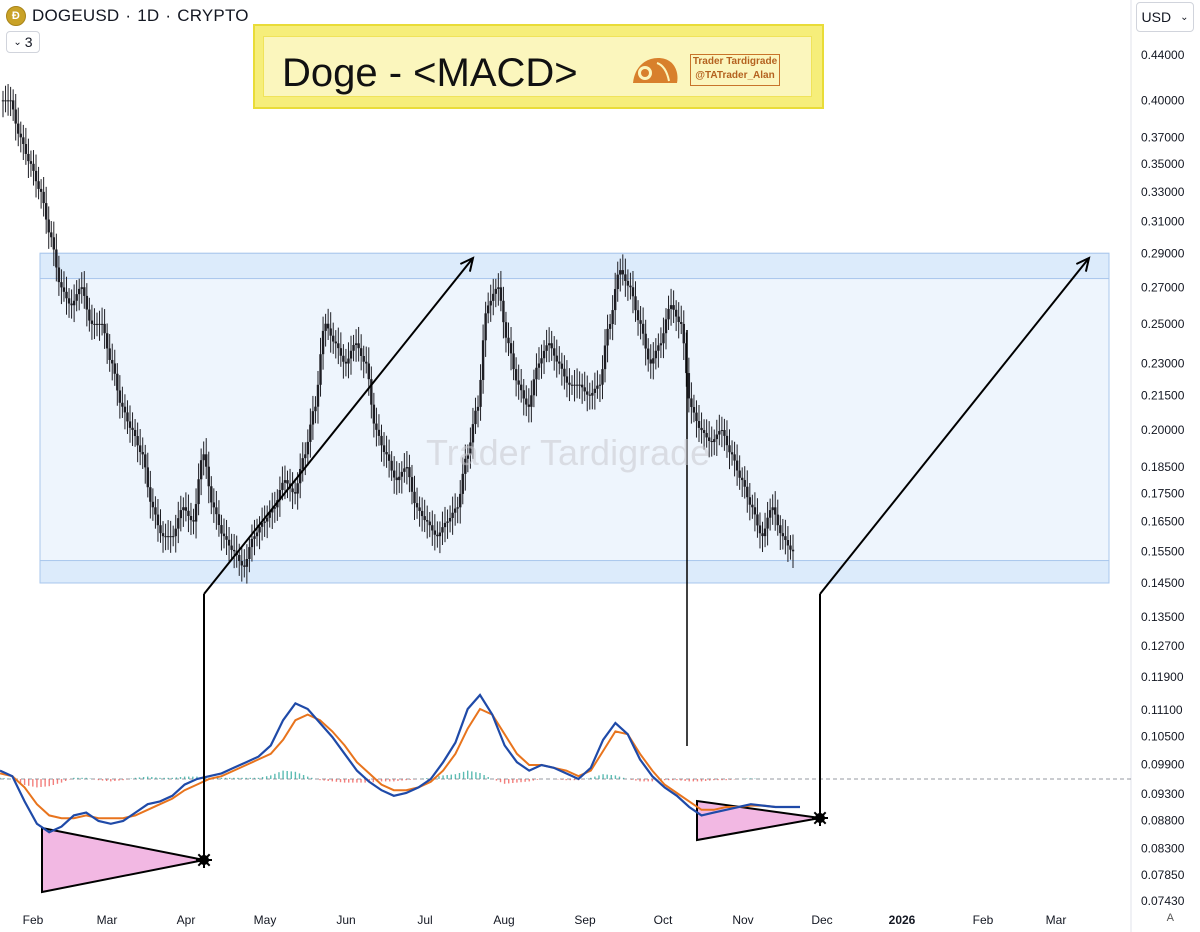 Image resolution: width=1200 pixels, height=932 pixels. I want to click on price-tick-label: 0.11900, so click(1162, 677).